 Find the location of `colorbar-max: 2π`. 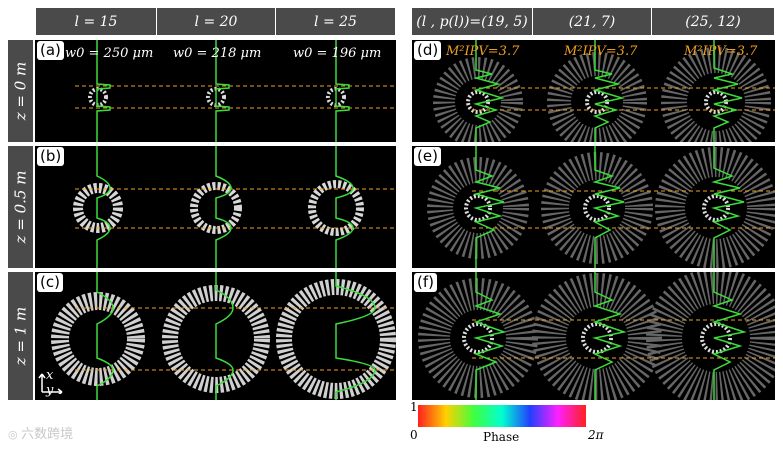

colorbar-max: 2π is located at coordinates (596, 435).